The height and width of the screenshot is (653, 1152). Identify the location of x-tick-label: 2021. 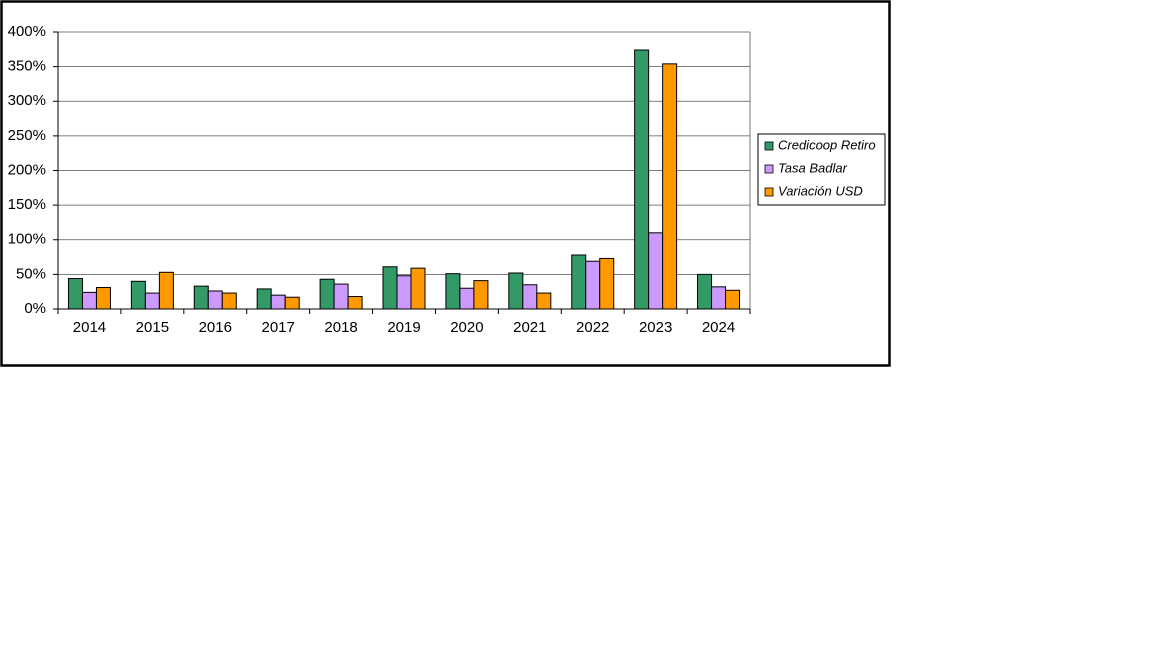
(529, 327).